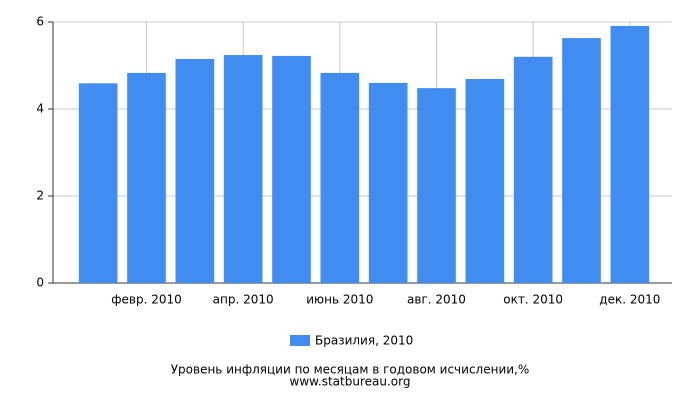 This screenshot has width=700, height=400. Describe the element at coordinates (629, 300) in the screenshot. I see `x-tick-label: дек. 2010` at that location.